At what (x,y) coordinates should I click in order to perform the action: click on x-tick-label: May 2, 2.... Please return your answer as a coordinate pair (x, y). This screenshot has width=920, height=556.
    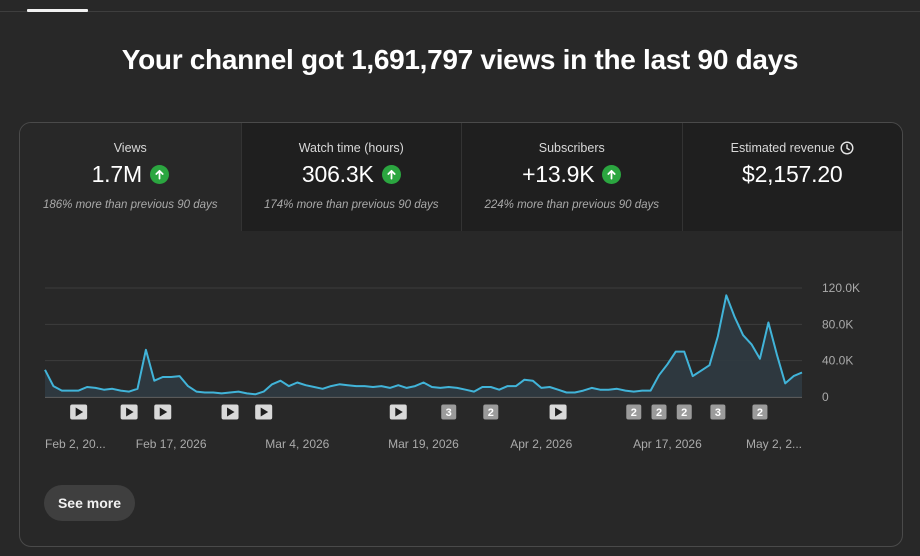
    Looking at the image, I should click on (774, 444).